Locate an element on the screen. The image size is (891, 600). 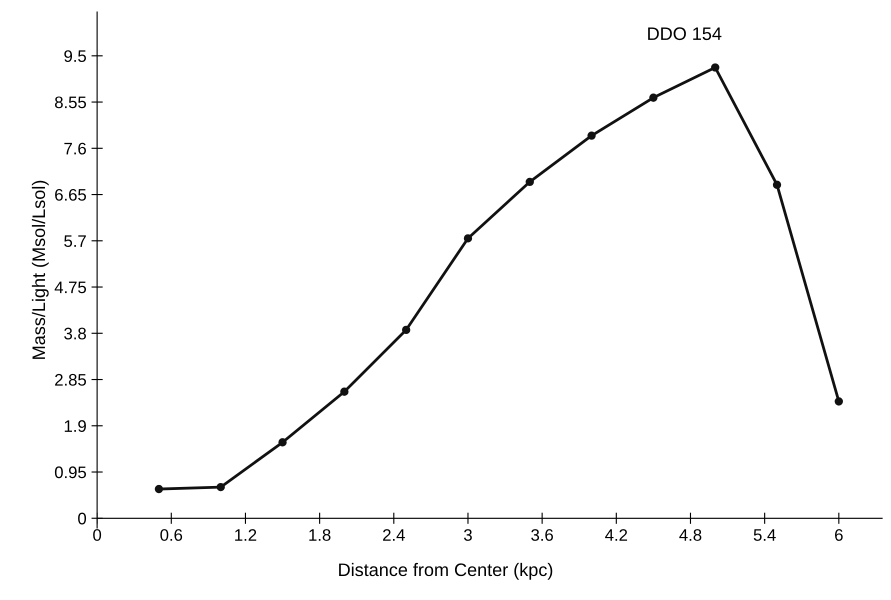
y-tick-label: 8.55 is located at coordinates (70, 102).